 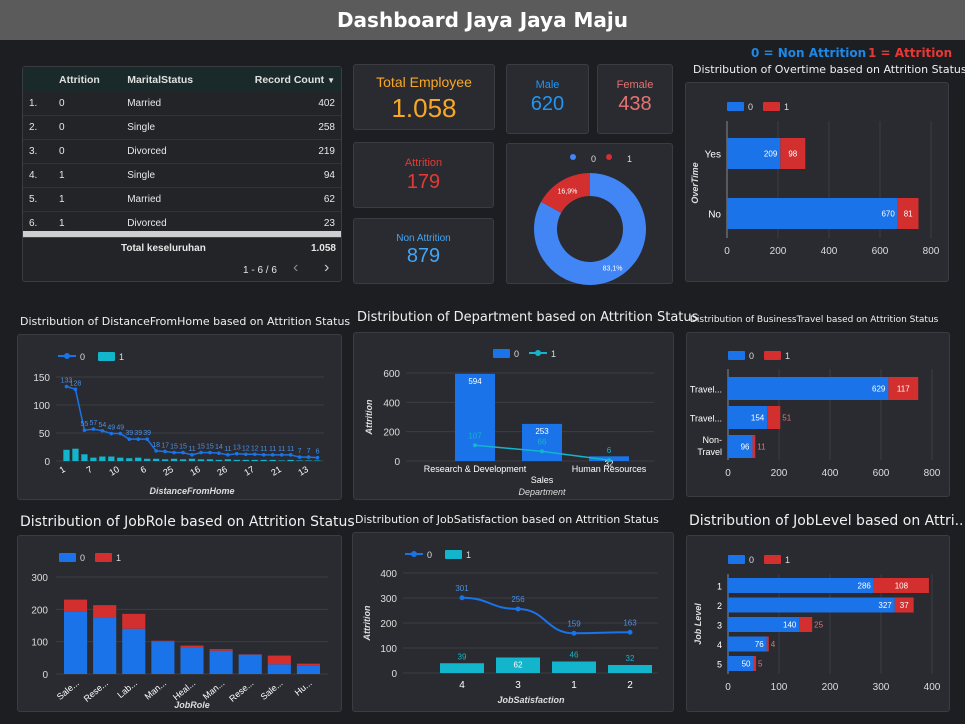 I want to click on x-tick-label: 16, so click(x=195, y=471).